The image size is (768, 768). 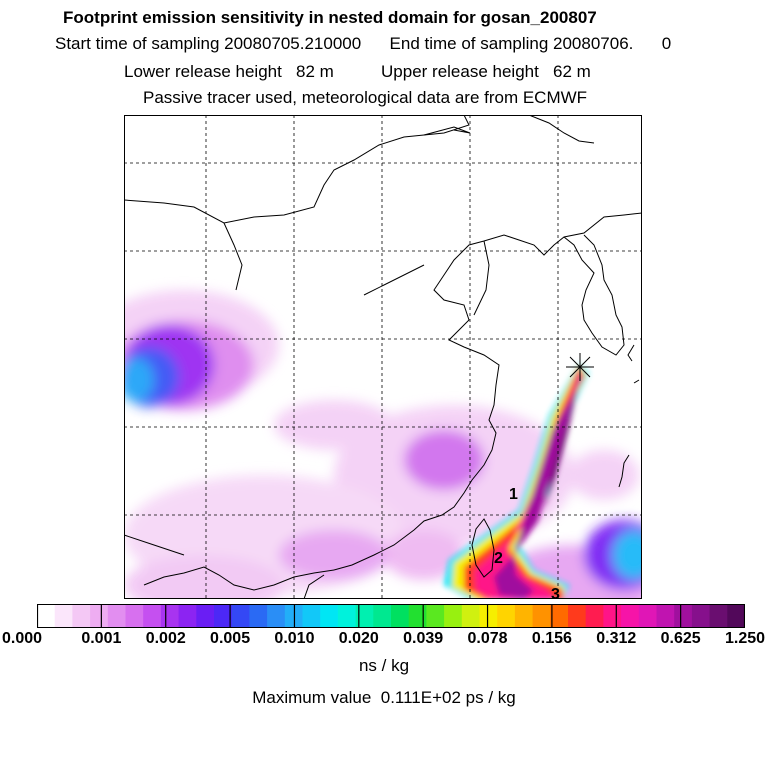 What do you see at coordinates (101, 638) in the screenshot?
I see `colorbar-tick-label: 0.001` at bounding box center [101, 638].